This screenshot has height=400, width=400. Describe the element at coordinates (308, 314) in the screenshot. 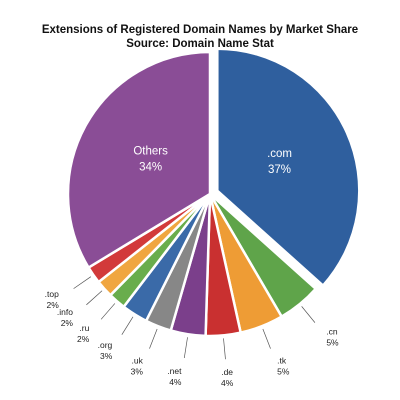

I see `leader-line-cn` at that location.